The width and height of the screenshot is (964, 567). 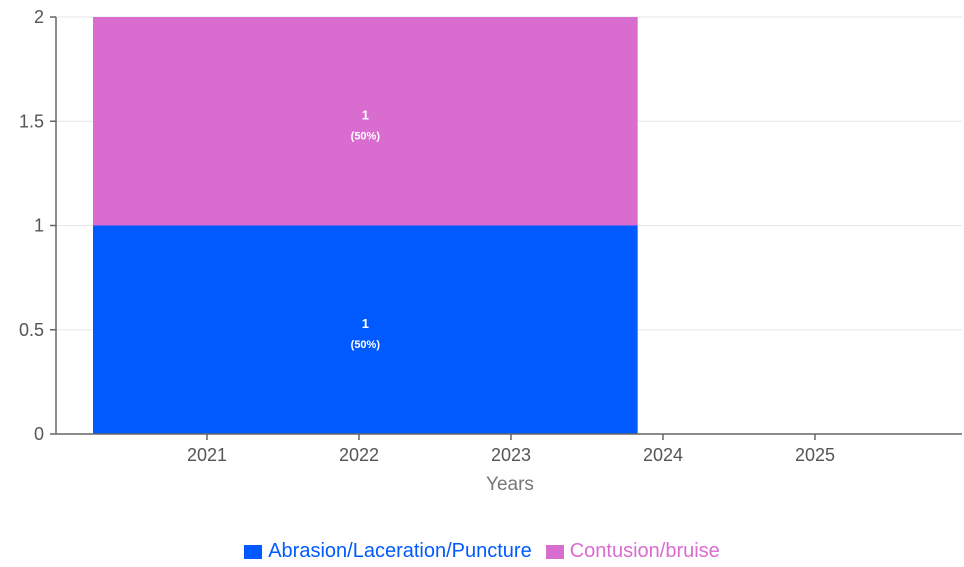 I want to click on y-tick-label-1: 0.5, so click(x=31, y=330).